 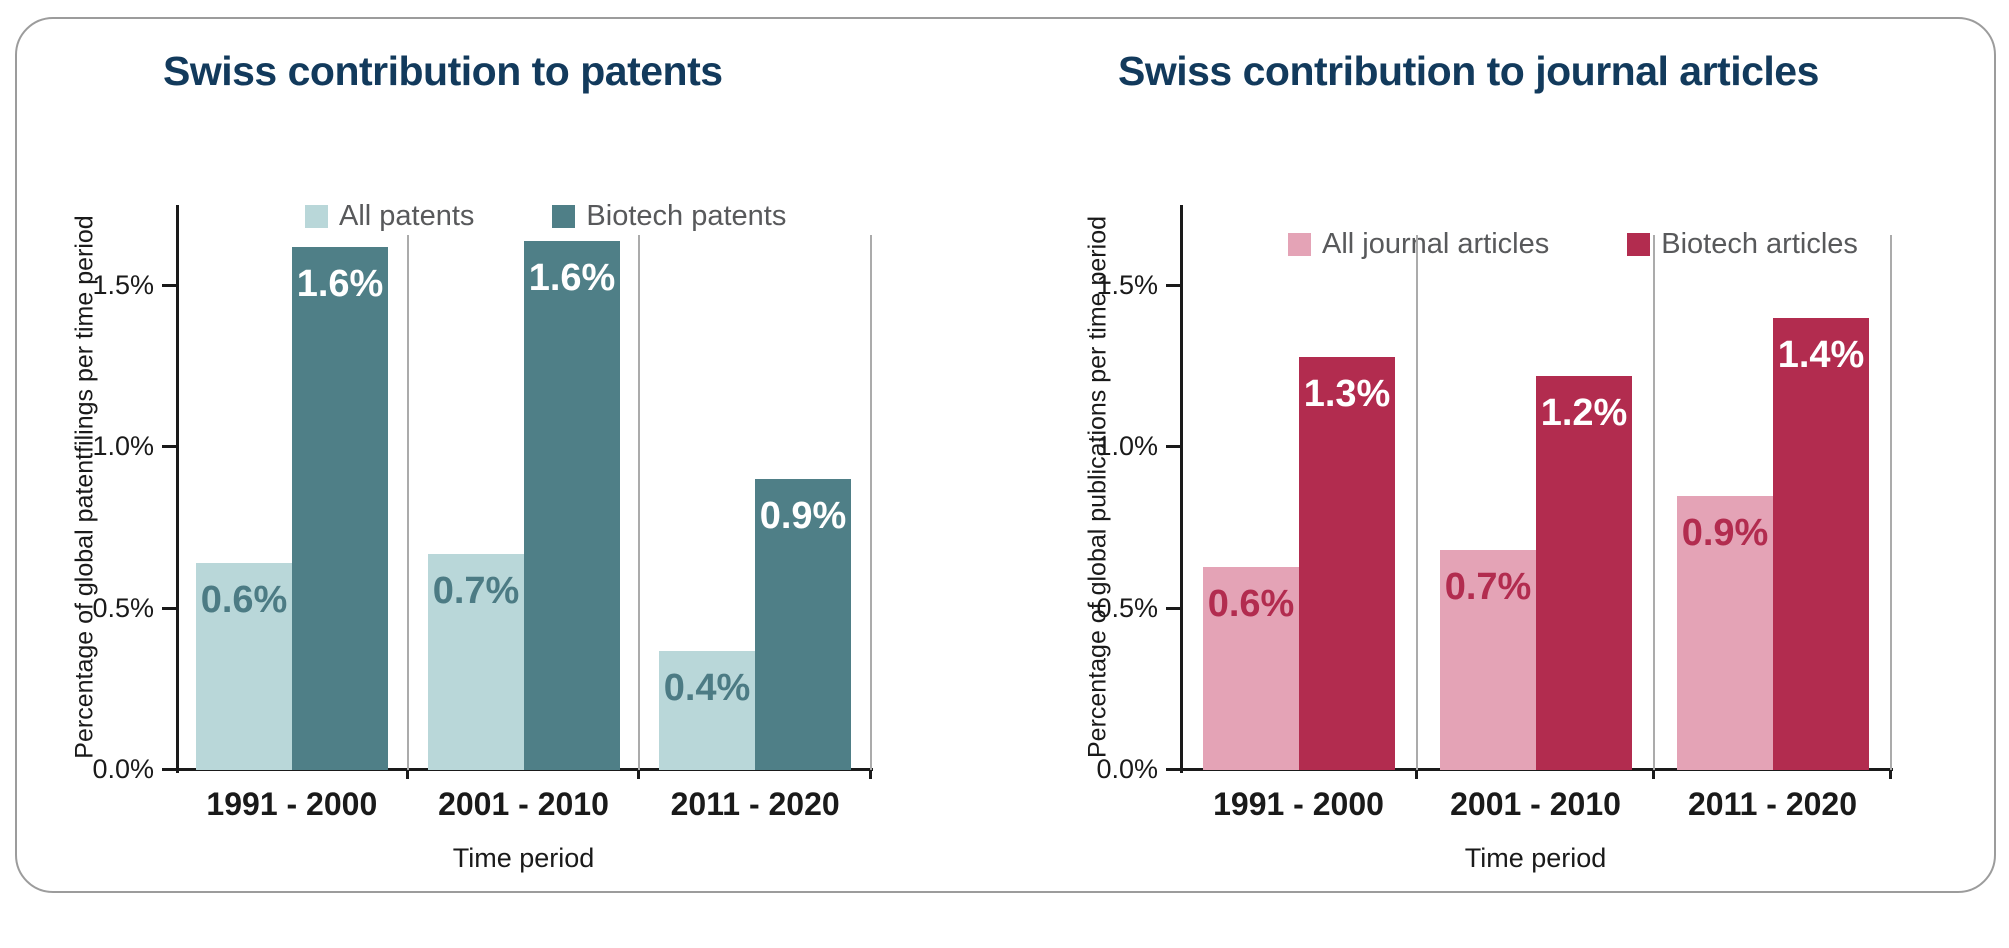 What do you see at coordinates (1347, 563) in the screenshot?
I see `bar-biotech-articles: 1.3%` at bounding box center [1347, 563].